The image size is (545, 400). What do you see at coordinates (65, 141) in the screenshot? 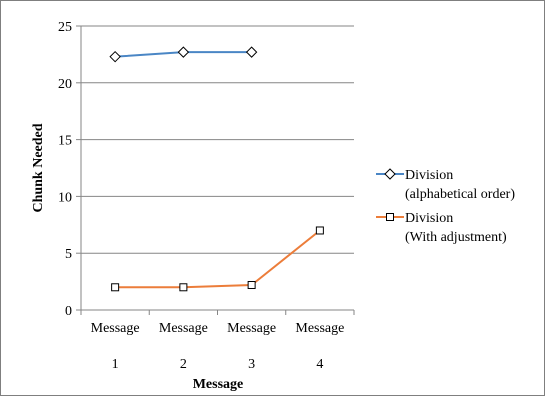
I see `y-tick-label: 15` at bounding box center [65, 141].